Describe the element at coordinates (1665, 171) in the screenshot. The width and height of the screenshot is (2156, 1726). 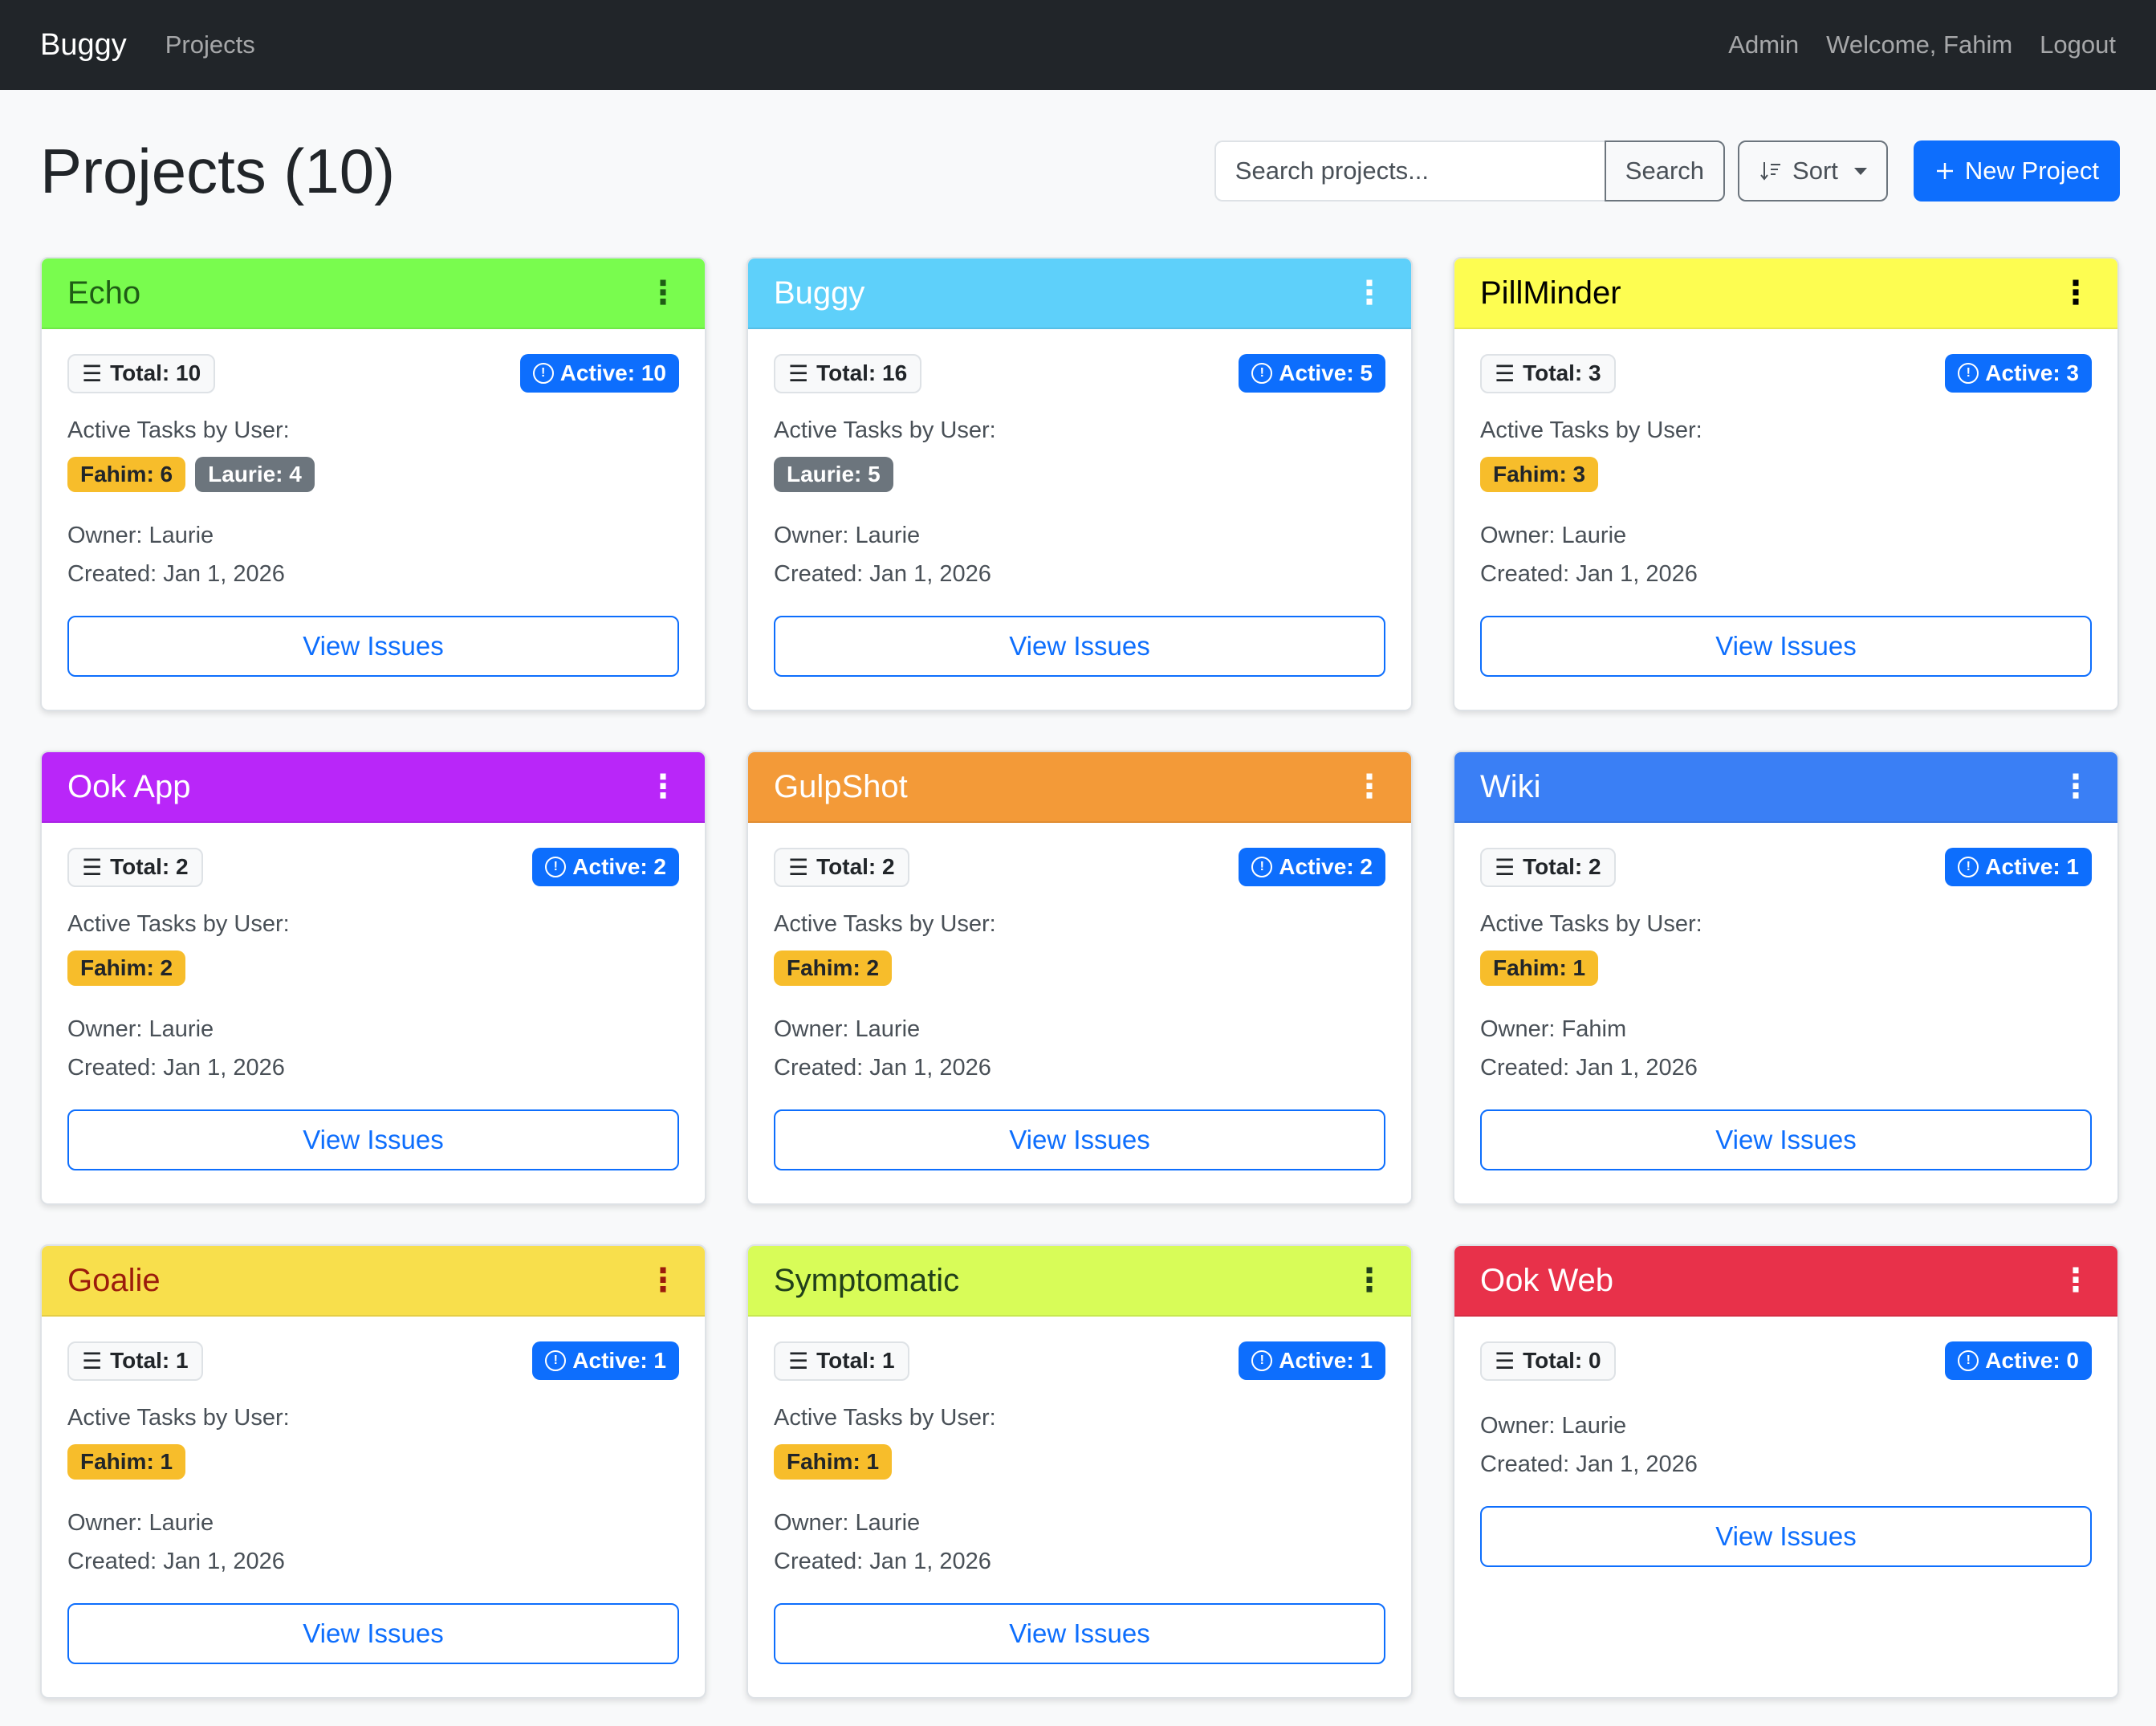
I see `search-button: Search` at that location.